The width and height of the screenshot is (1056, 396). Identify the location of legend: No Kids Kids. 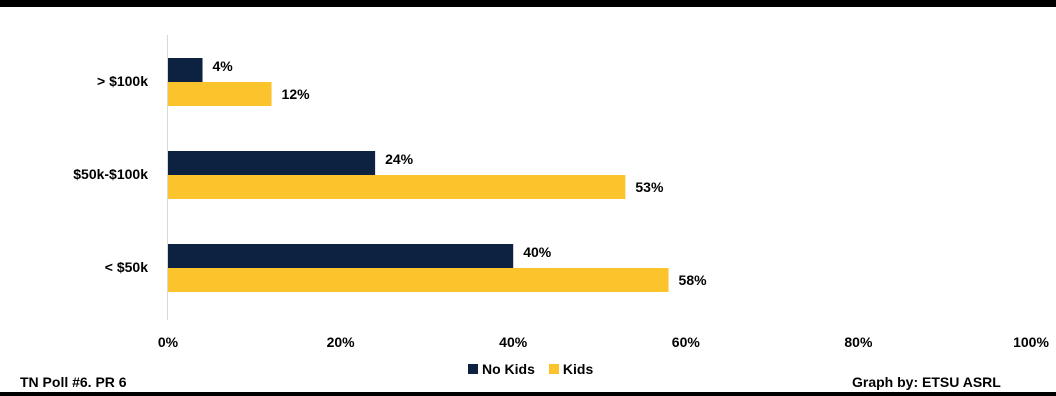
(534, 369).